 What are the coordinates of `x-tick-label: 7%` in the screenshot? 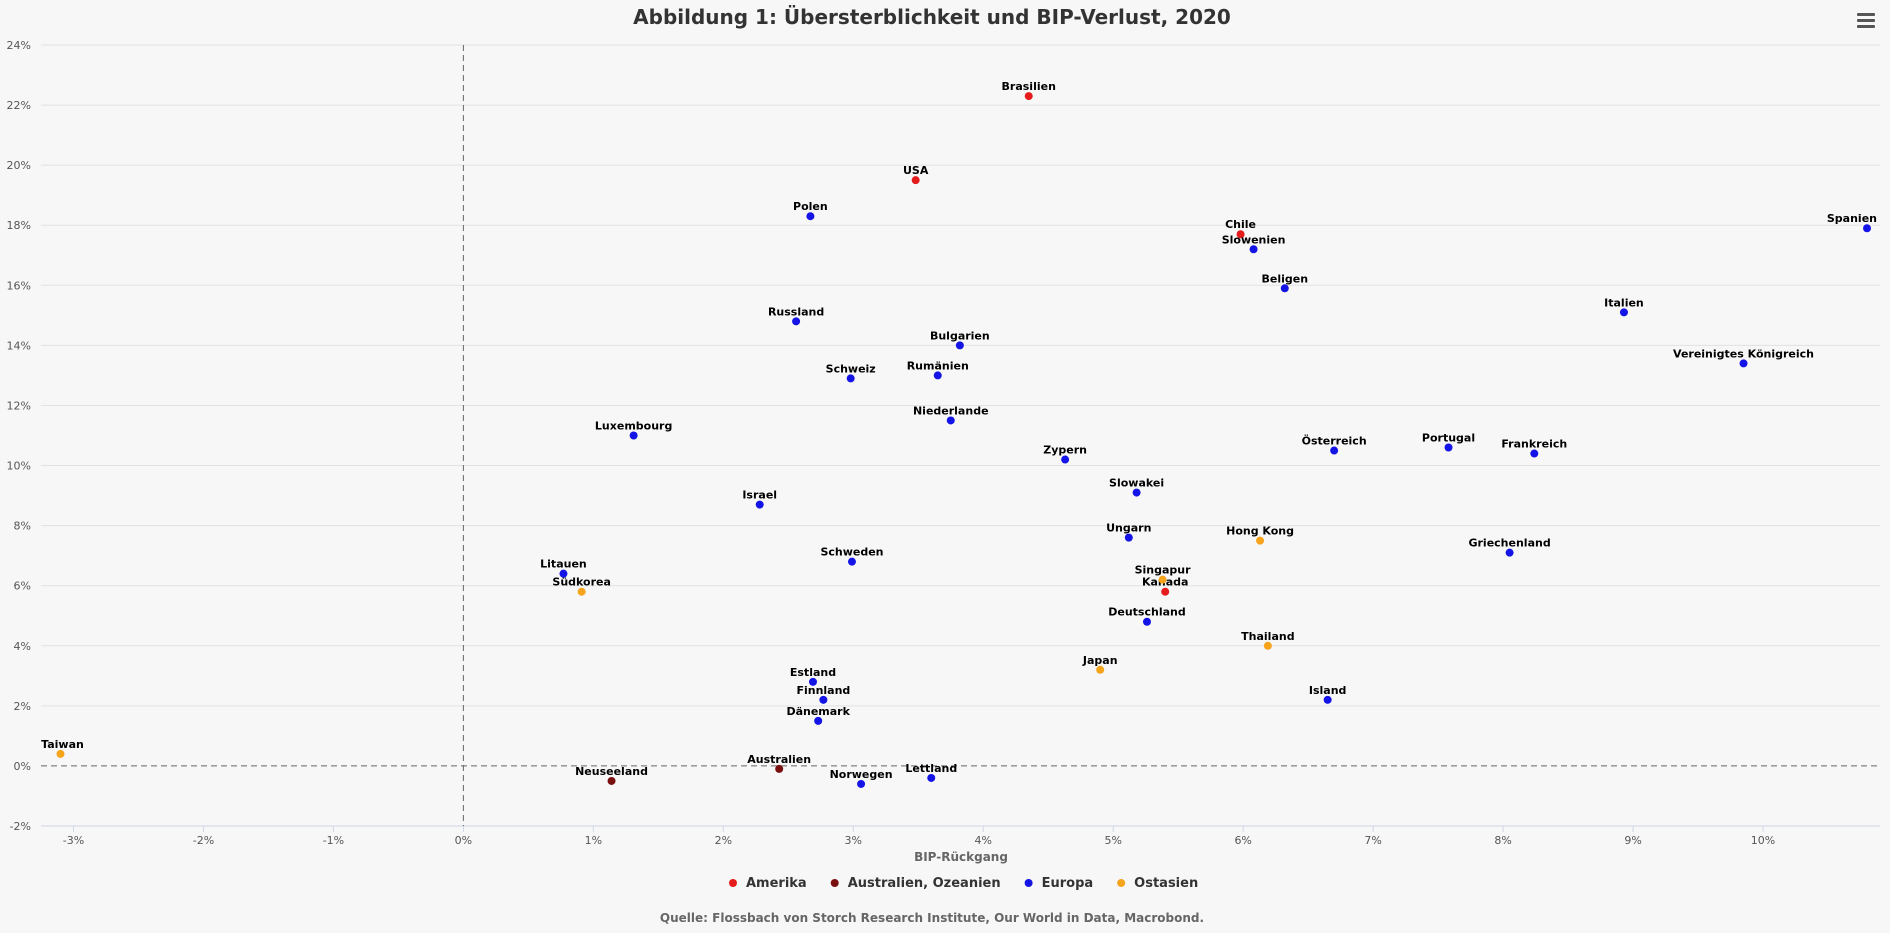 It's located at (1372, 840).